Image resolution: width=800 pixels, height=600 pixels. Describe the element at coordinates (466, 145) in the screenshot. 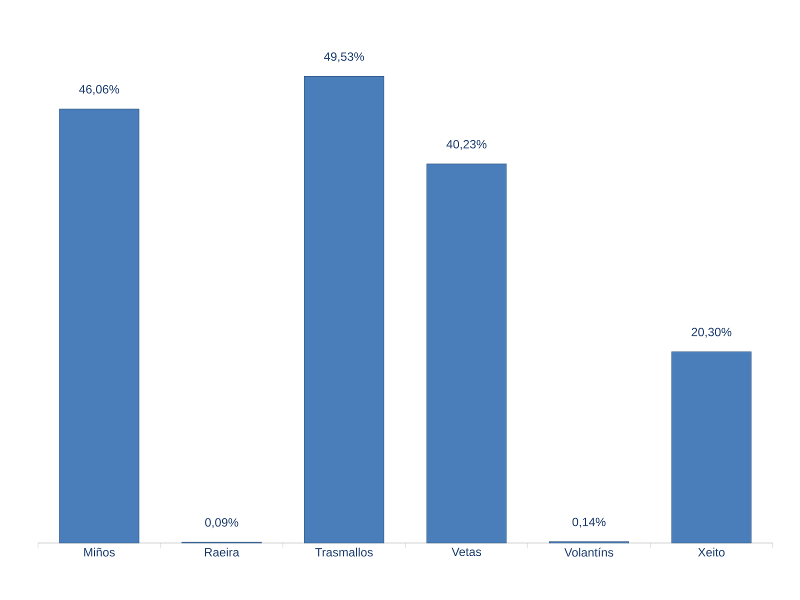

I see `data-label: 40,23%` at that location.